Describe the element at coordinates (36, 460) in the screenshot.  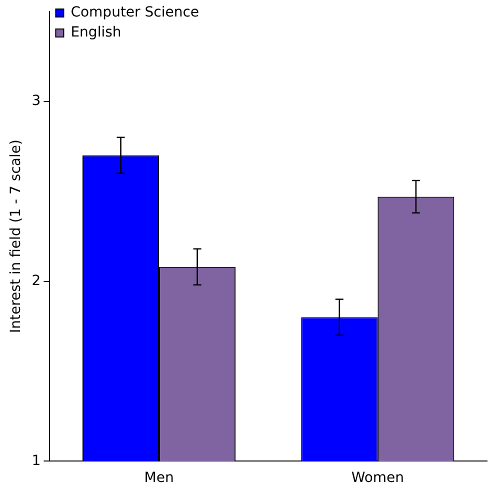
I see `y-tick-label: 1` at that location.